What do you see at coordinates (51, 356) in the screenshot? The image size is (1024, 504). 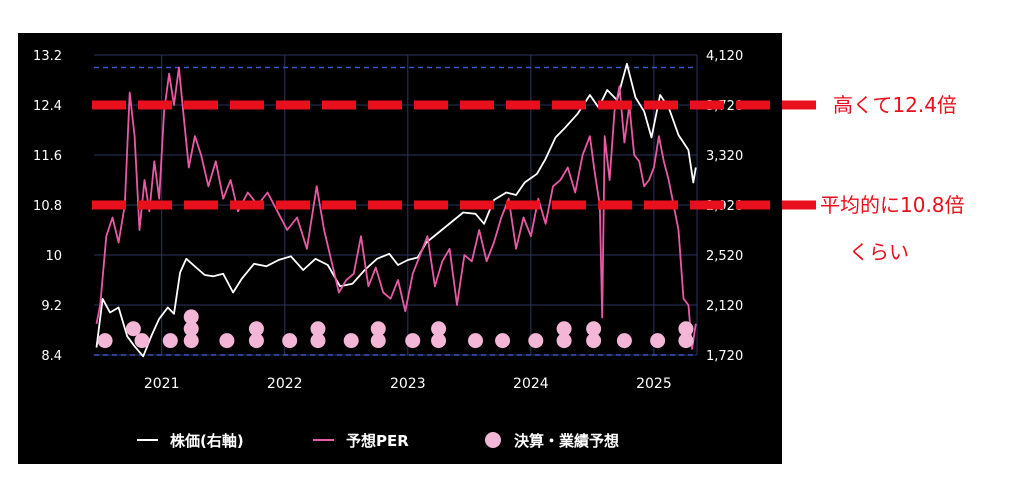 I see `y-left-tick-label: 8.4` at bounding box center [51, 356].